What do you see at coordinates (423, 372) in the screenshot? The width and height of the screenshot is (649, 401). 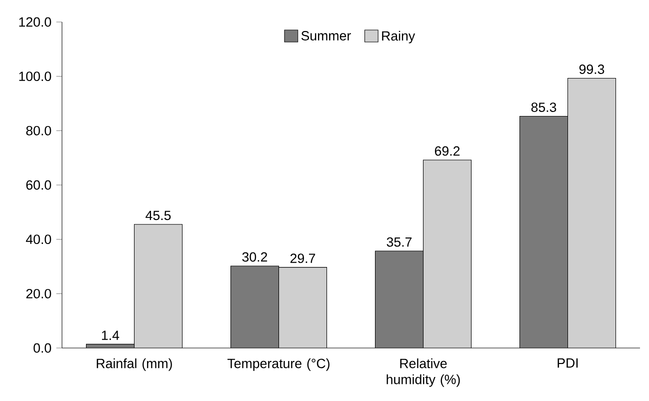 I see `x-tick-label: Relative humidity (%)` at bounding box center [423, 372].